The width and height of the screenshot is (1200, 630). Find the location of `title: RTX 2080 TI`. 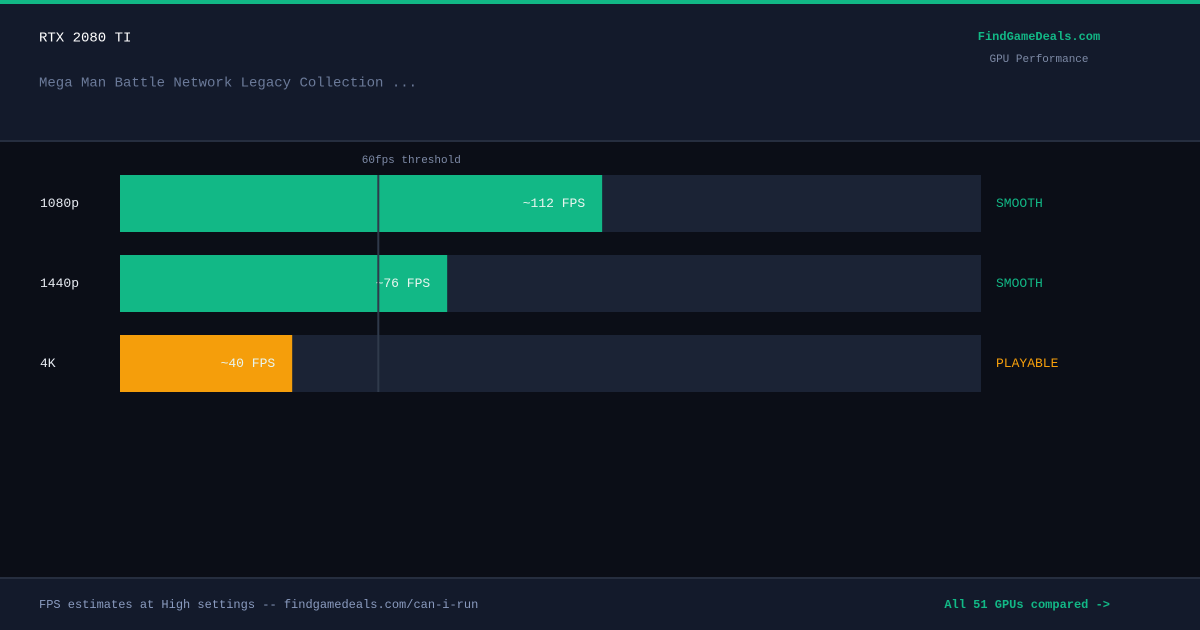

title: RTX 2080 TI is located at coordinates (85, 39).